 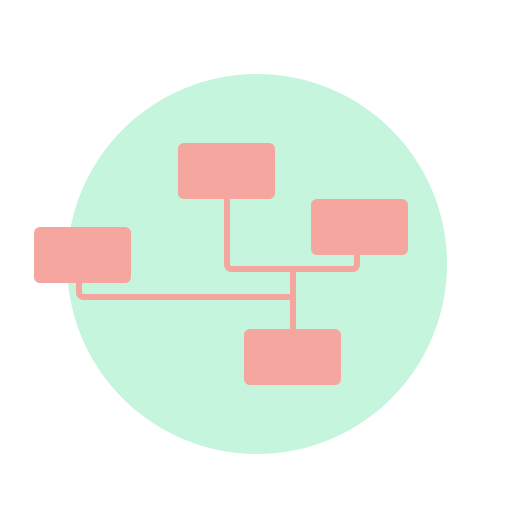 I want to click on bottom-node, so click(x=292, y=357).